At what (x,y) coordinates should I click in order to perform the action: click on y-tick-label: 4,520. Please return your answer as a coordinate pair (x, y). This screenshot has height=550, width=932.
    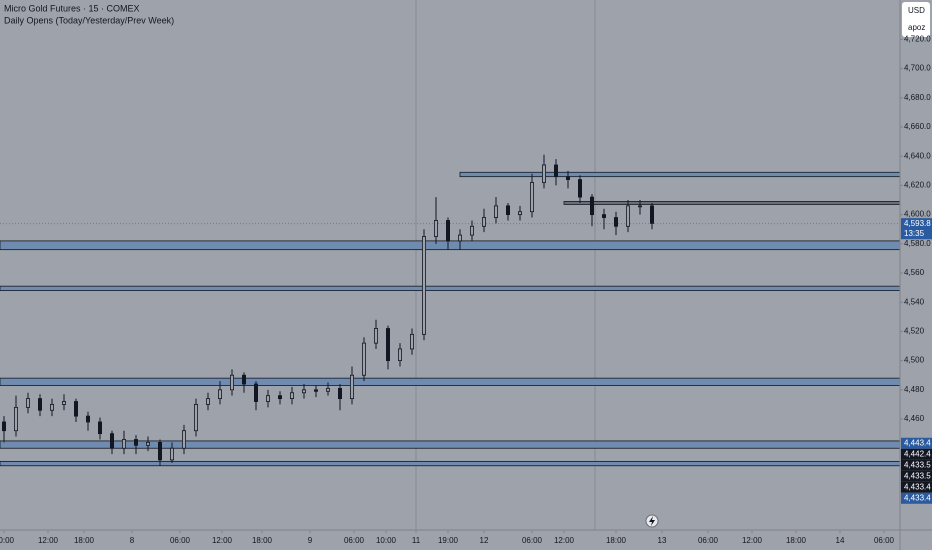
    Looking at the image, I should click on (914, 331).